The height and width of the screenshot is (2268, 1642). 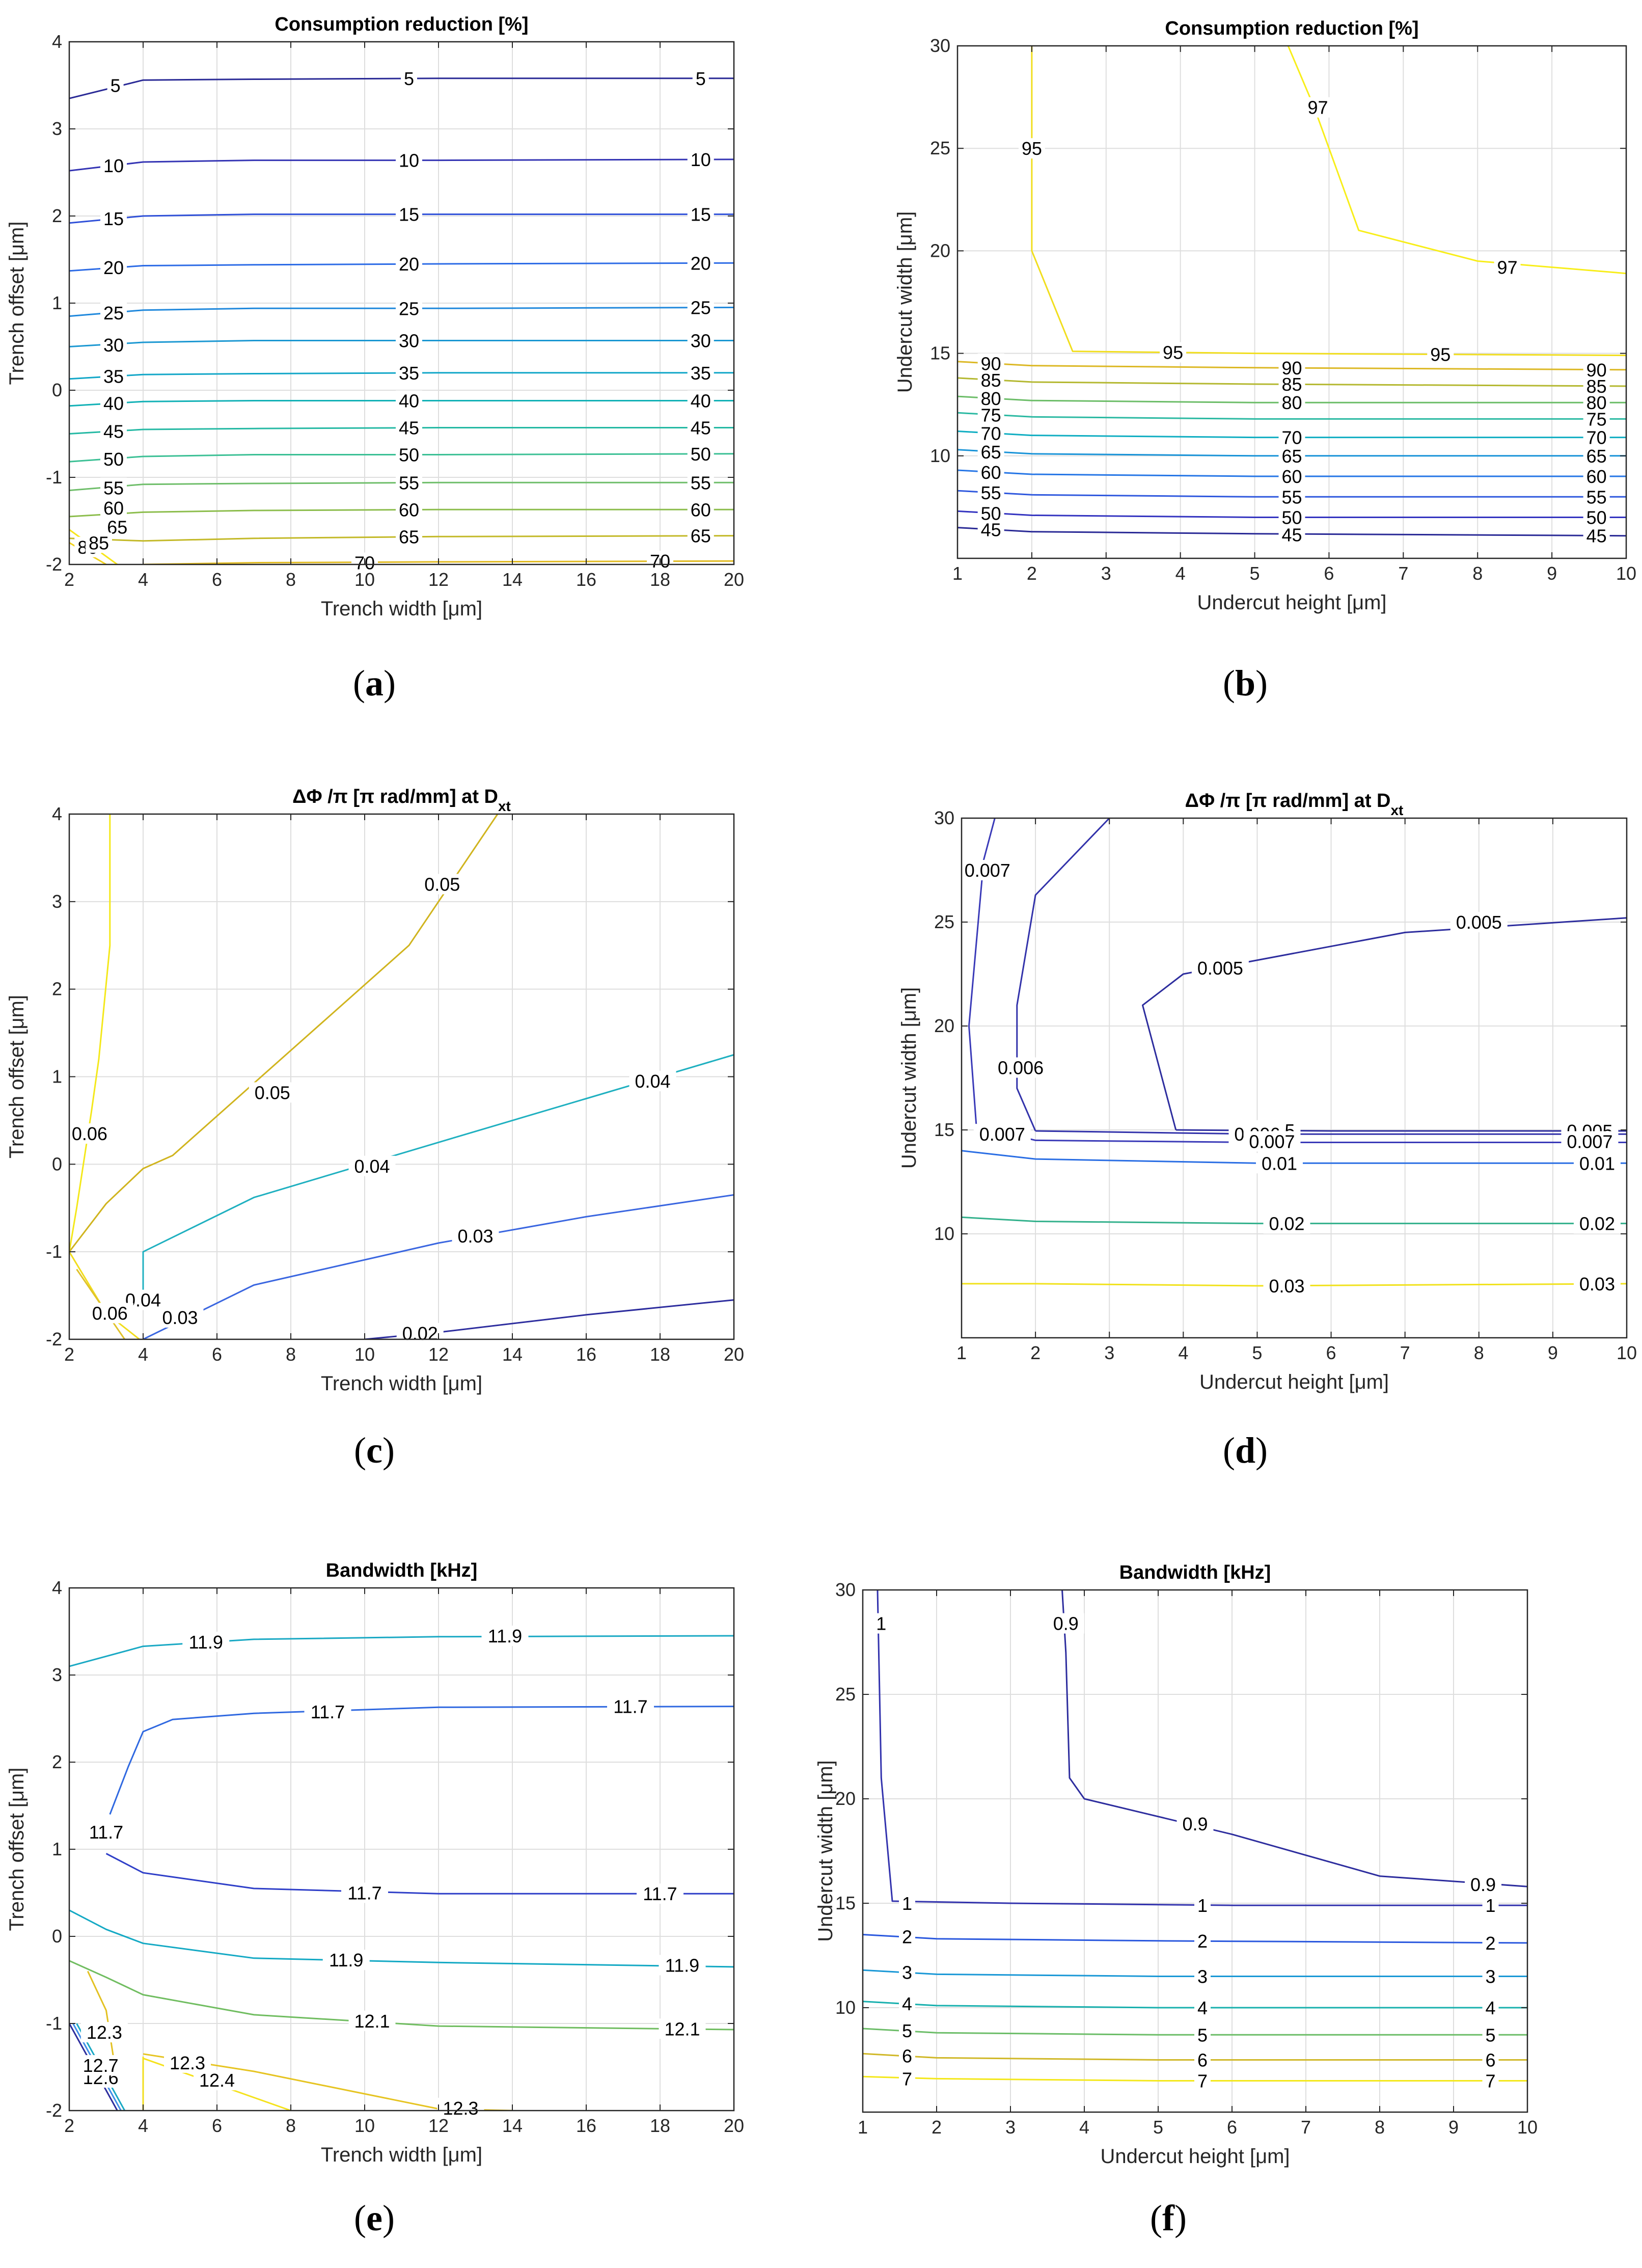 I want to click on contour-label-10: 10, so click(x=409, y=160).